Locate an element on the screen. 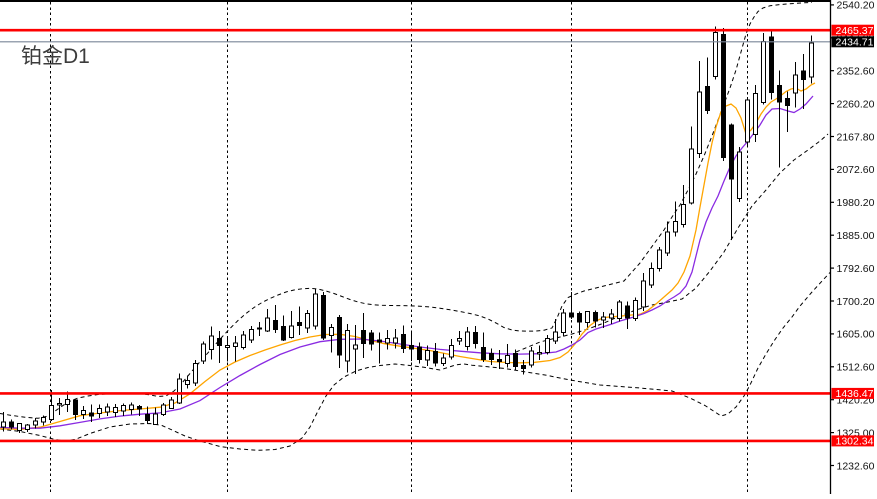 This screenshot has width=877, height=499. svg-text: 铂金D1 is located at coordinates (55, 56).